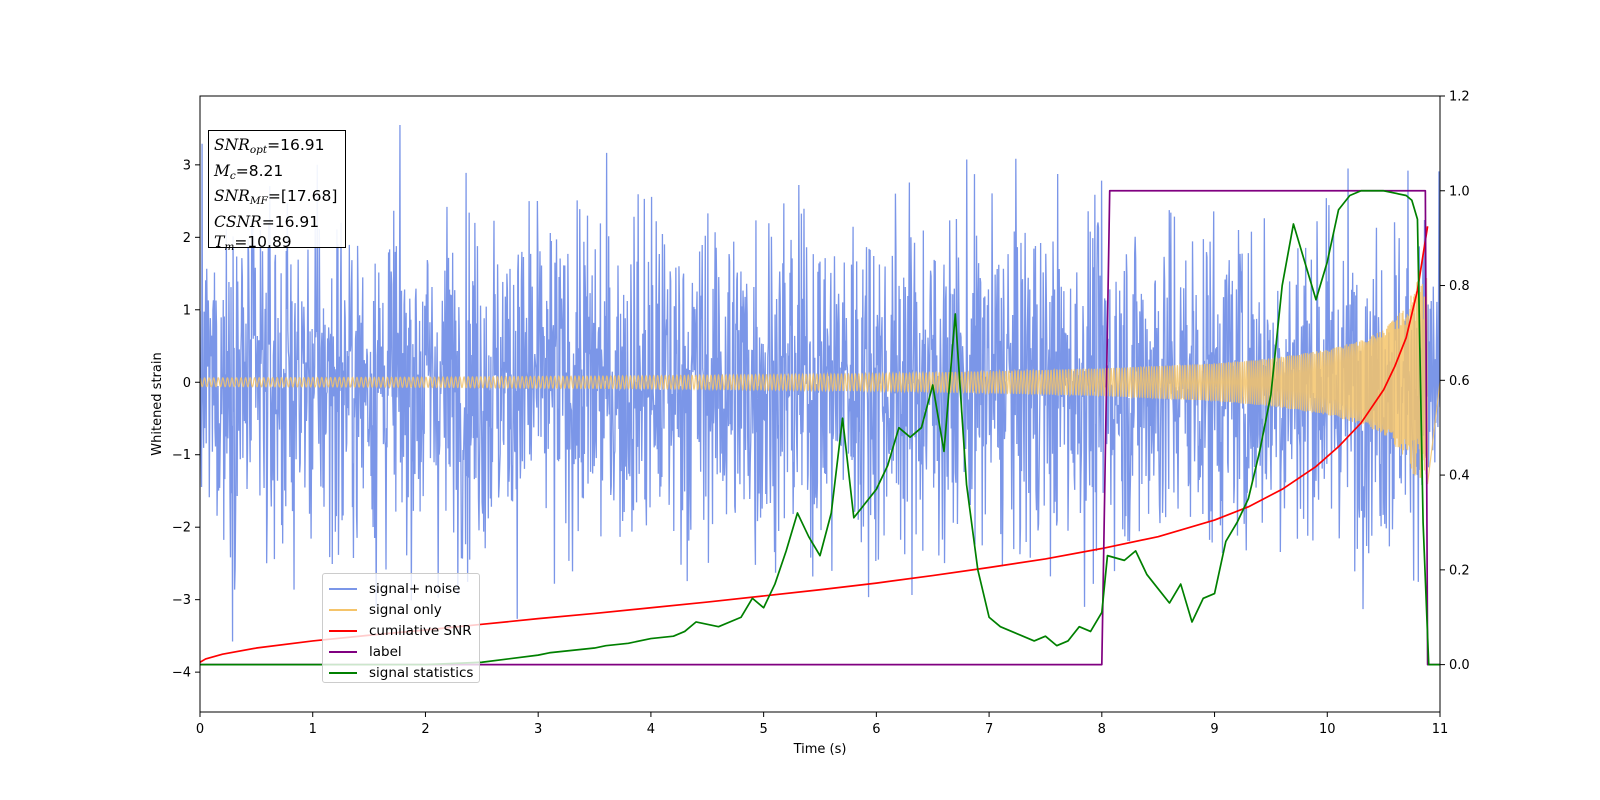 This screenshot has height=800, width=1600. What do you see at coordinates (820, 749) in the screenshot?
I see `x-axis-label: Time (s)` at bounding box center [820, 749].